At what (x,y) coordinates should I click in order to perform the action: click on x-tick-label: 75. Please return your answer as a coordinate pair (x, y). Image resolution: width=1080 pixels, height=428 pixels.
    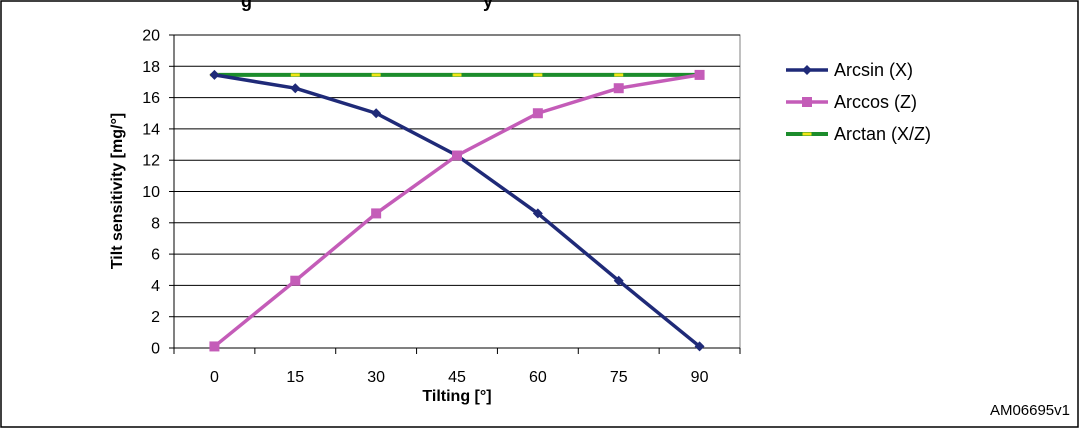
    Looking at the image, I should click on (619, 377).